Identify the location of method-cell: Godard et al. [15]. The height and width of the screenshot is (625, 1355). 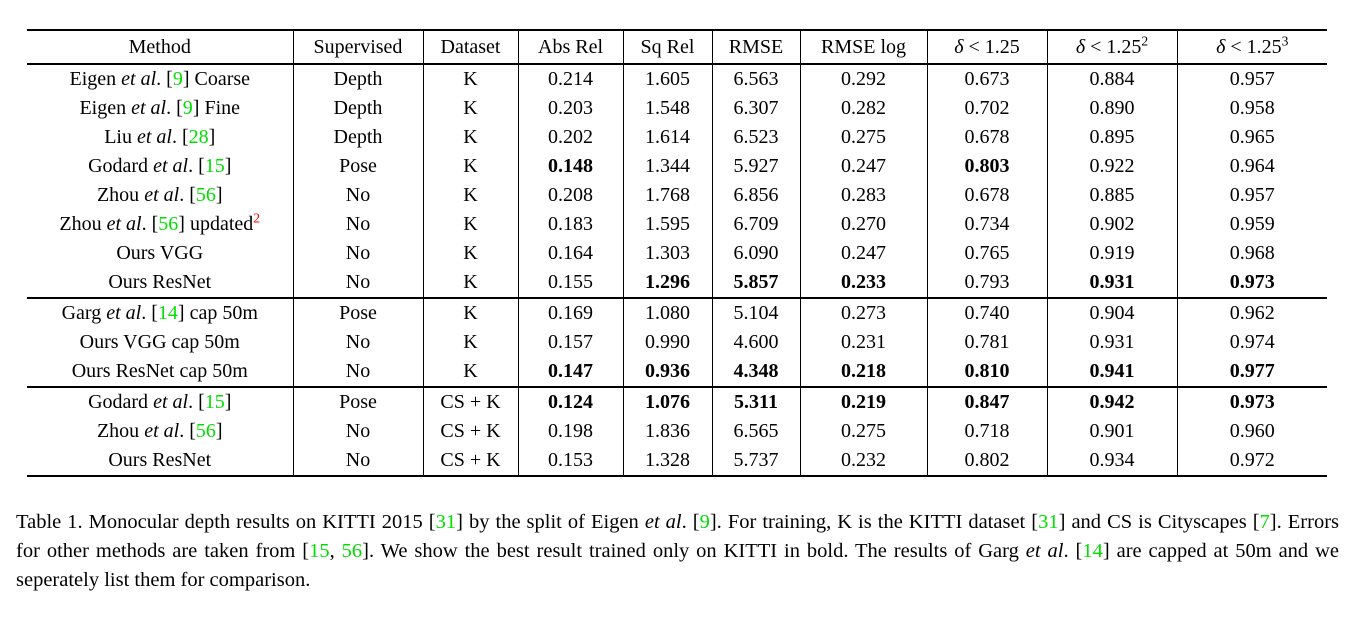
(160, 166).